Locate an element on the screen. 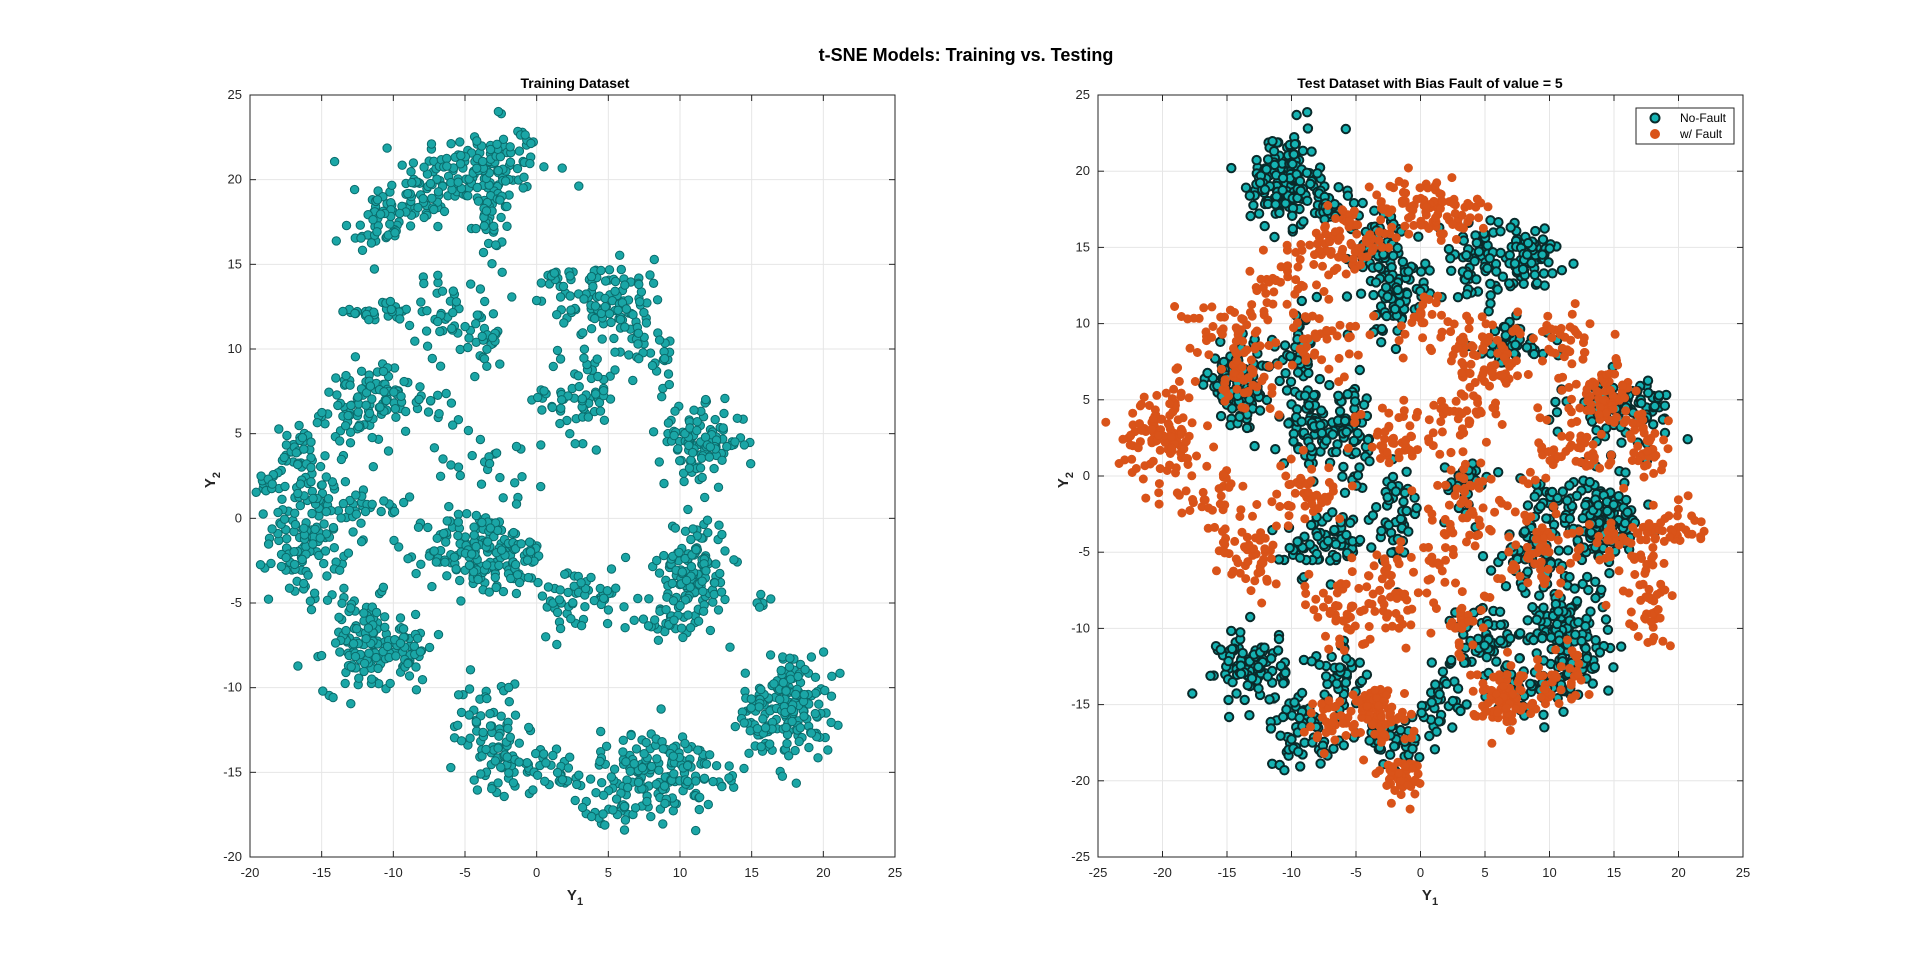 This screenshot has height=955, width=1920. x-tick-label: 10 is located at coordinates (680, 872).